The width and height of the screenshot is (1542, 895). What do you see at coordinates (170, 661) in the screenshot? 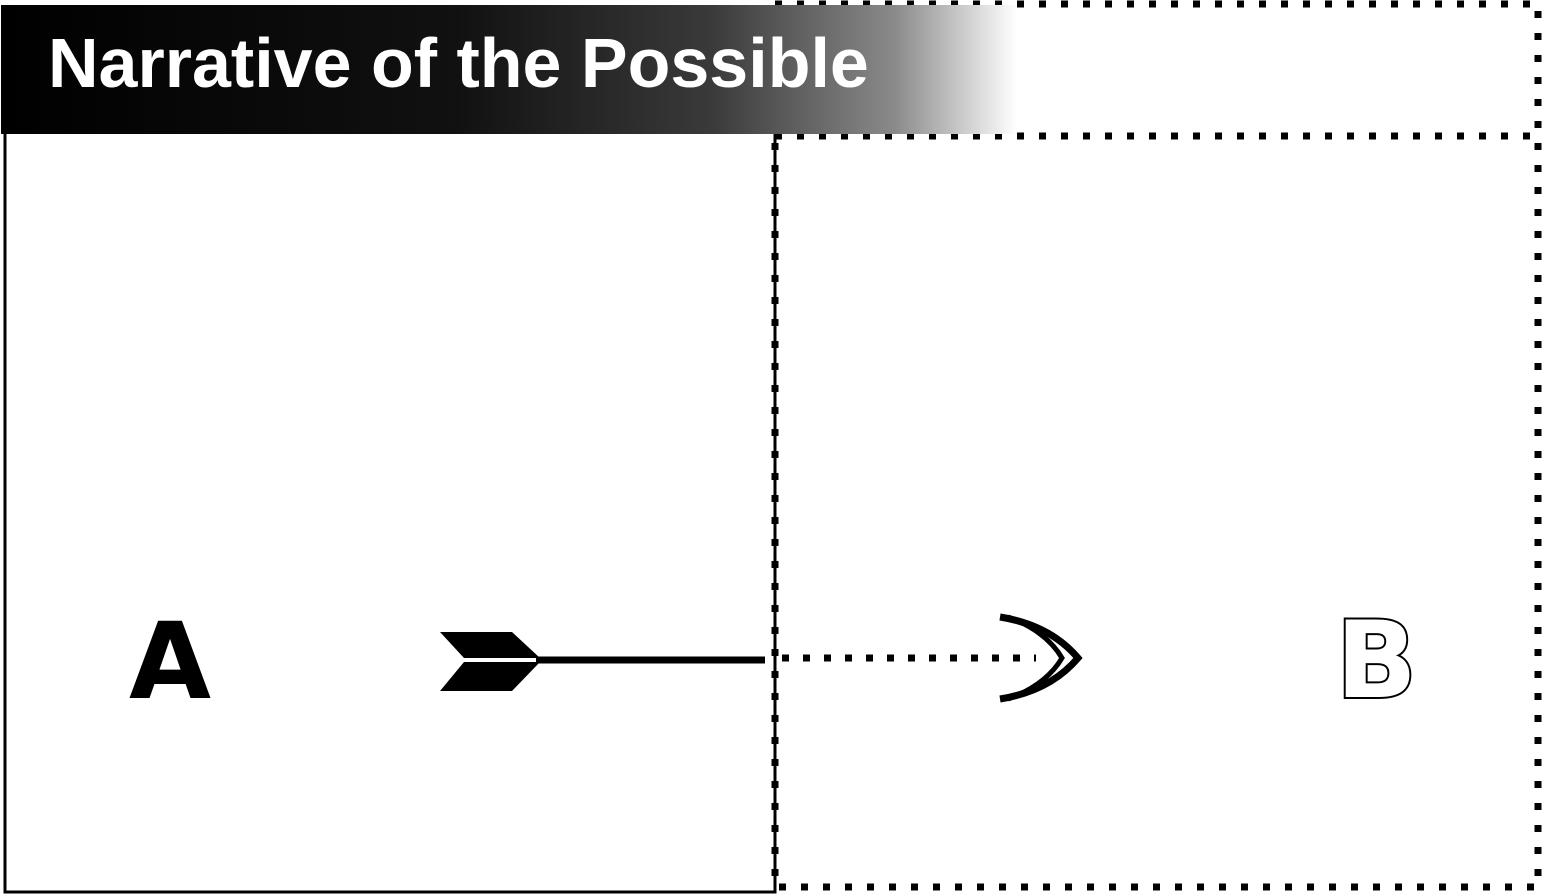
I see `start-label: A` at bounding box center [170, 661].